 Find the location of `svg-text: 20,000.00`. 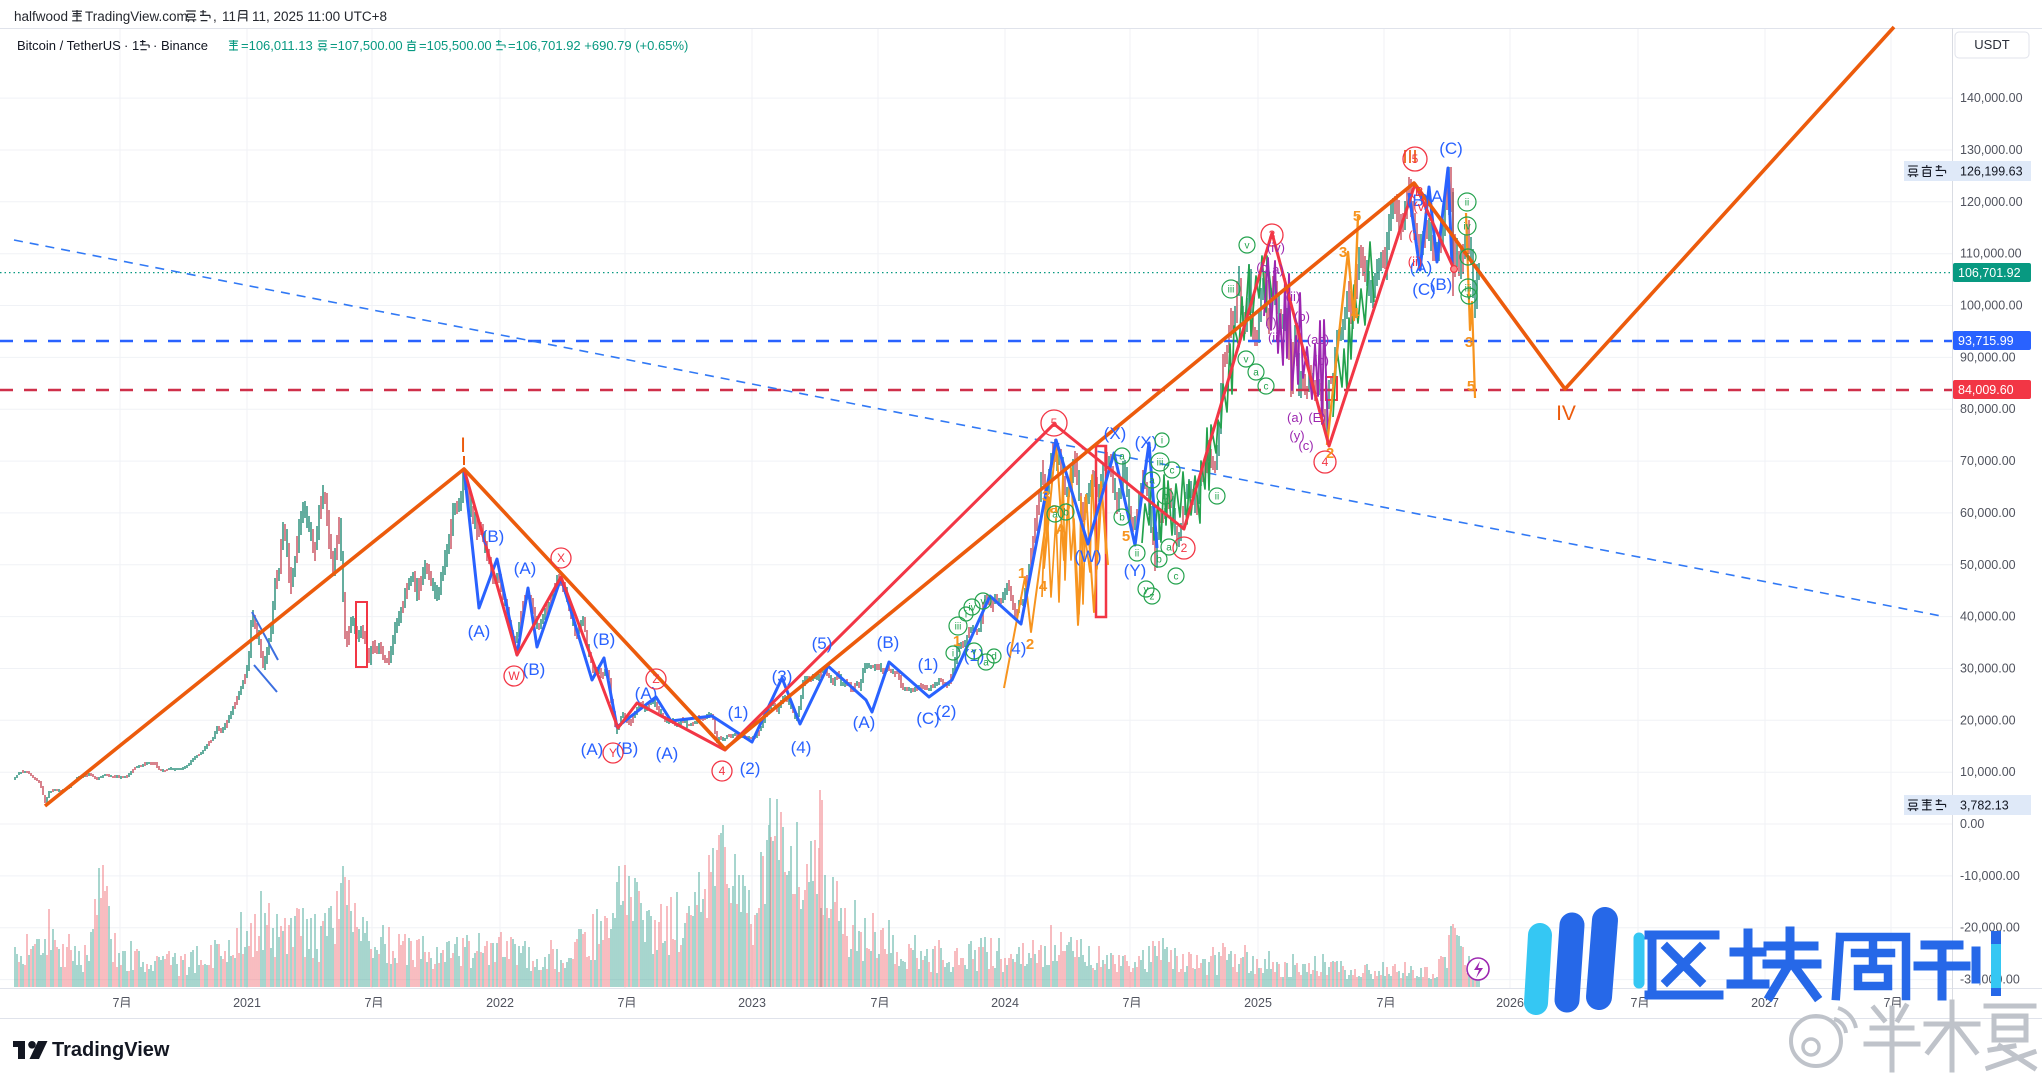

svg-text: 20,000.00 is located at coordinates (1988, 720).